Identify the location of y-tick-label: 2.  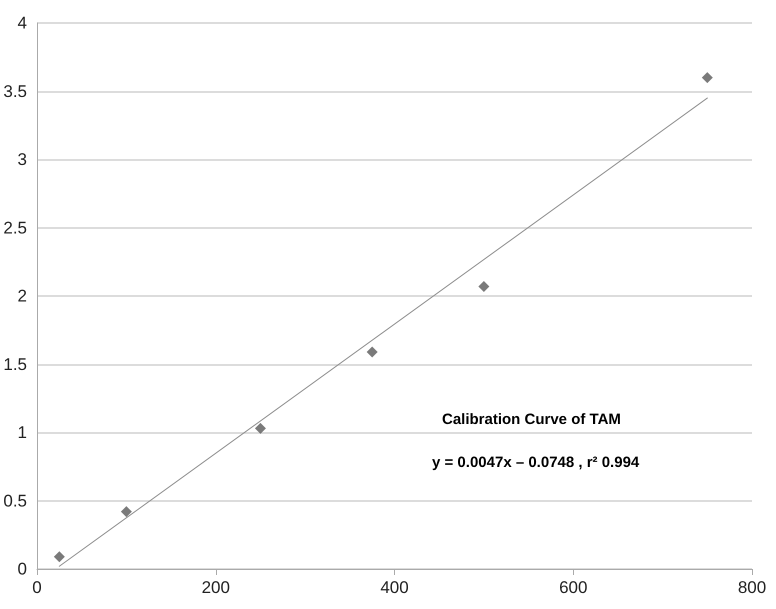
(22, 296).